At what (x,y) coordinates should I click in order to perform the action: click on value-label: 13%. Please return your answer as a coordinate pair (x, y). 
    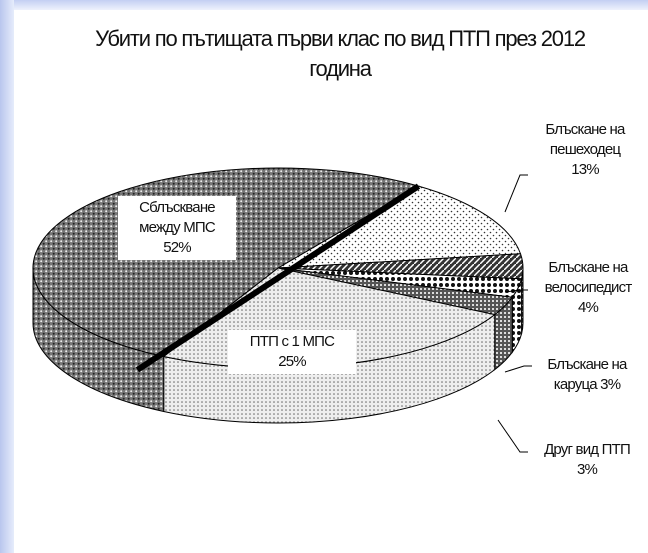
    Looking at the image, I should click on (585, 169).